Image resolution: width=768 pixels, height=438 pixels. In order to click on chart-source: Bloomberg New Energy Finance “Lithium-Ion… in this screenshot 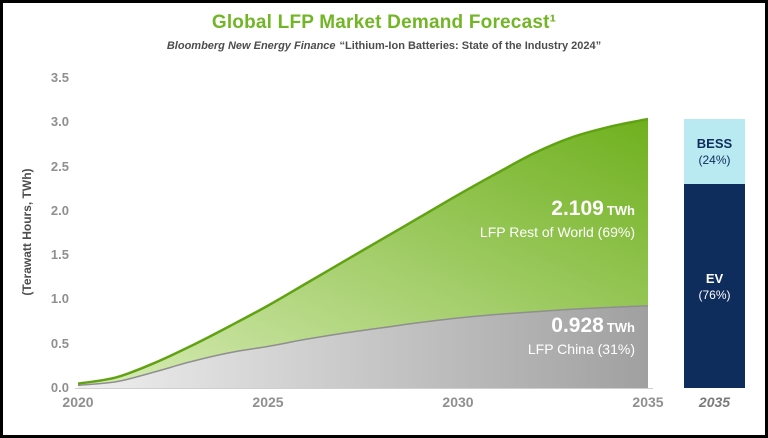, I will do `click(384, 46)`.